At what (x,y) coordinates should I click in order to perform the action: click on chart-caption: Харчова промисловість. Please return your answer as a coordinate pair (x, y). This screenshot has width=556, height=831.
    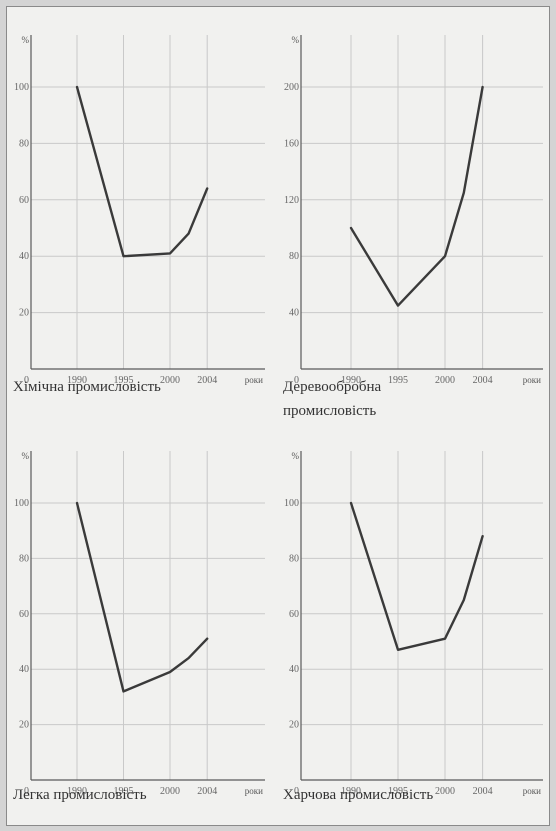
    Looking at the image, I should click on (358, 795).